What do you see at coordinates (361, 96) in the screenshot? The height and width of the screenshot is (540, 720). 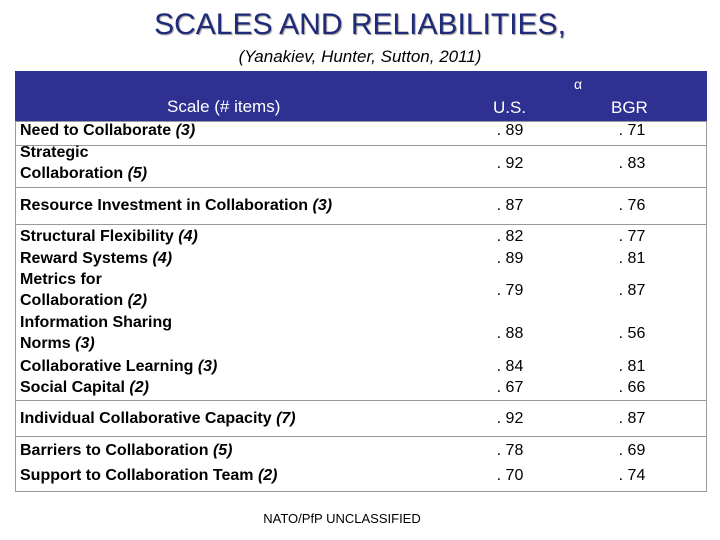 I see `table-header: α Scale (# items) U.S. BGR` at bounding box center [361, 96].